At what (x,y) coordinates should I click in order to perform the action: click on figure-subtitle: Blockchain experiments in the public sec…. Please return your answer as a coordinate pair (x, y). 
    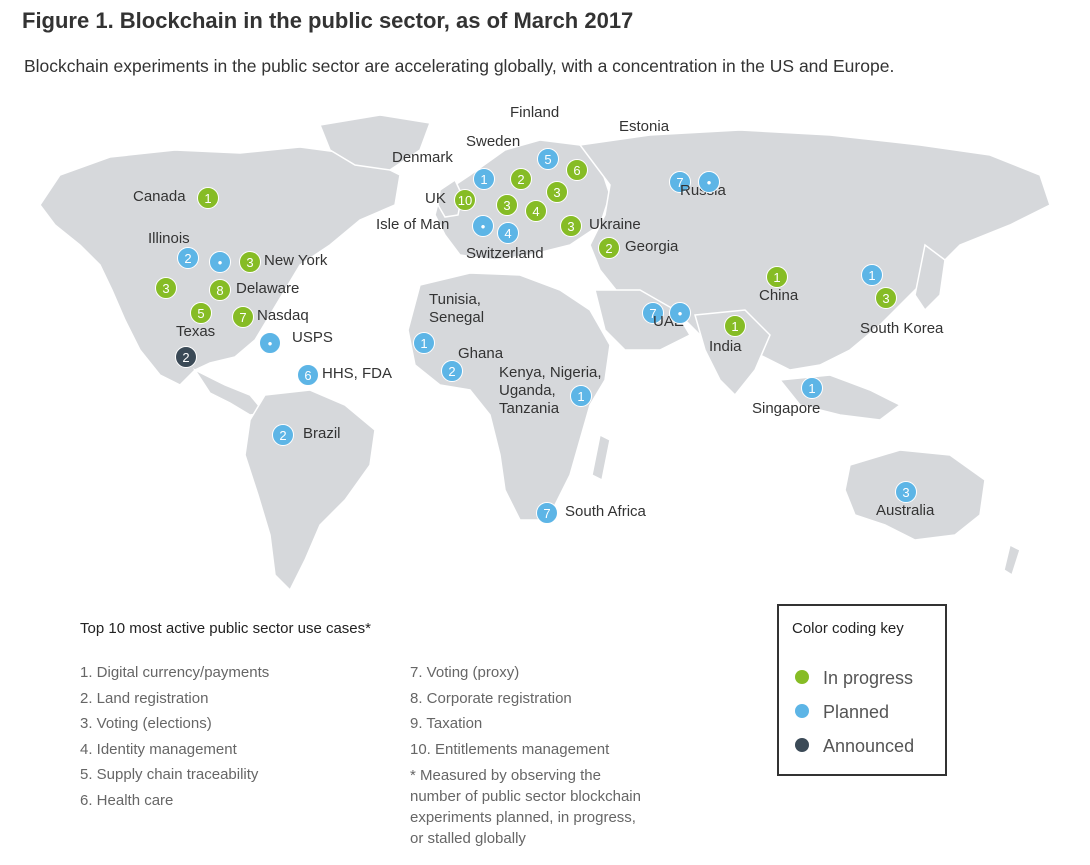
    Looking at the image, I should click on (459, 66).